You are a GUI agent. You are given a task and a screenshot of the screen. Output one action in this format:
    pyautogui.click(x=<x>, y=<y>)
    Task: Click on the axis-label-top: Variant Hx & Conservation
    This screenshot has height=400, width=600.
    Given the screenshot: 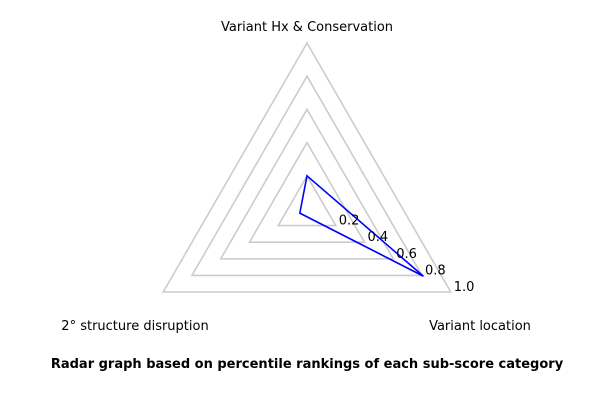 What is the action you would take?
    pyautogui.click(x=307, y=27)
    